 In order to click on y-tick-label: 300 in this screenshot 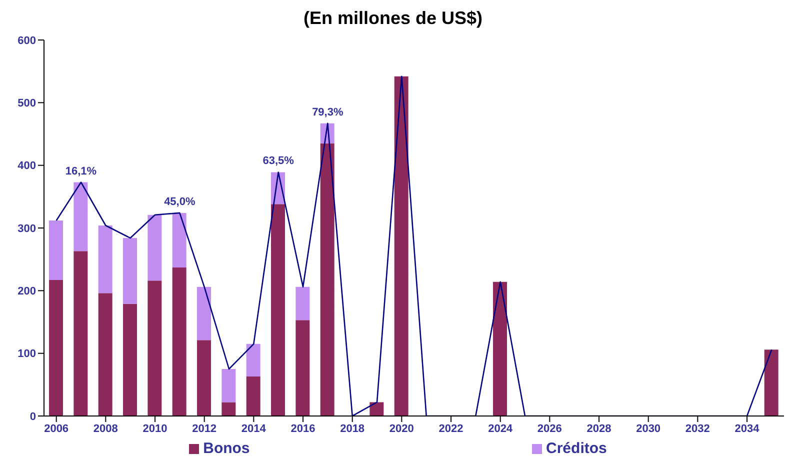, I will do `click(27, 228)`.